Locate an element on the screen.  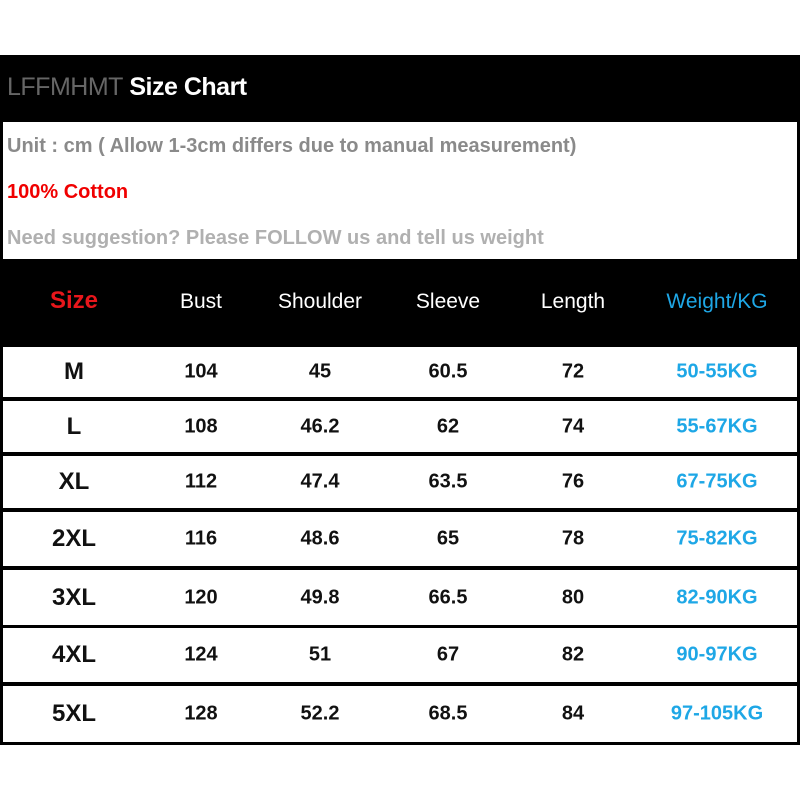
cell-bust: 116 is located at coordinates (201, 538).